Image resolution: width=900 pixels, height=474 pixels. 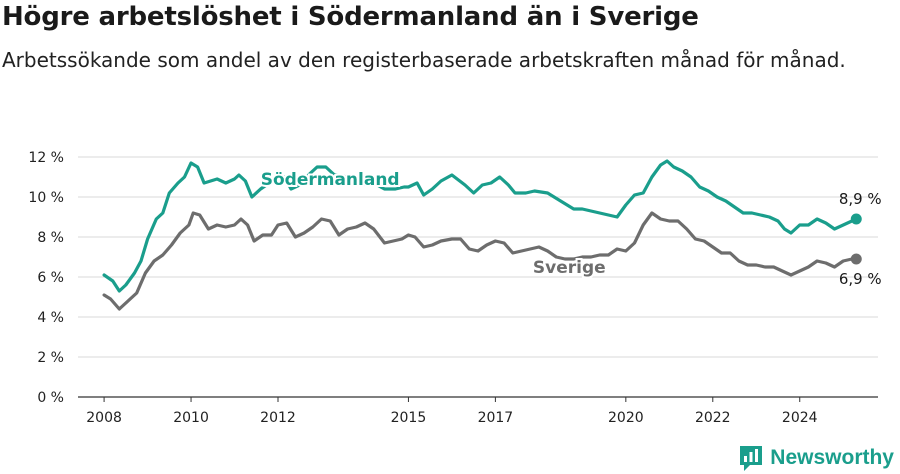 I want to click on y-tick-label: 4 %, so click(x=50, y=318).